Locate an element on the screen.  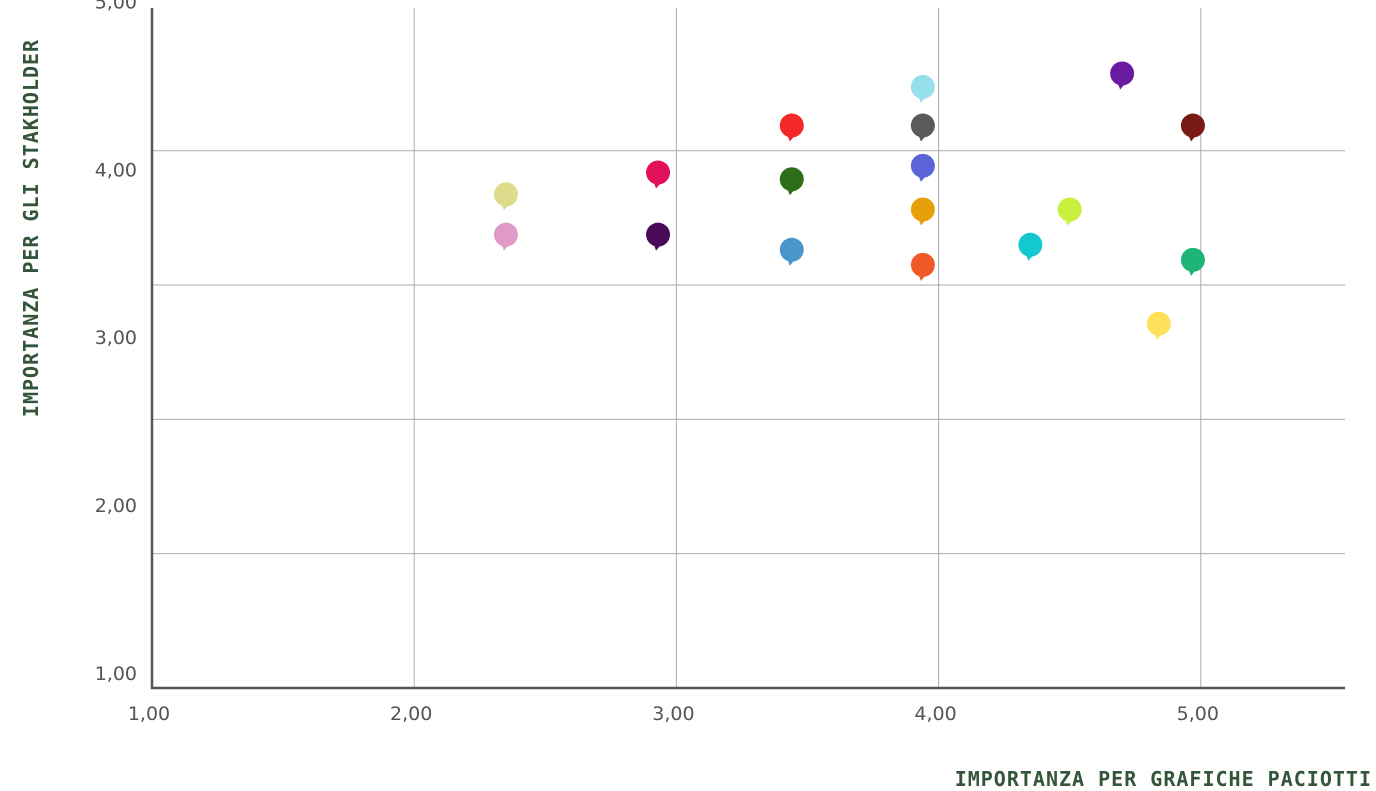
x-tick-labels: 1,00 2,00 3,00 4,00 5,00 is located at coordinates (673, 714).